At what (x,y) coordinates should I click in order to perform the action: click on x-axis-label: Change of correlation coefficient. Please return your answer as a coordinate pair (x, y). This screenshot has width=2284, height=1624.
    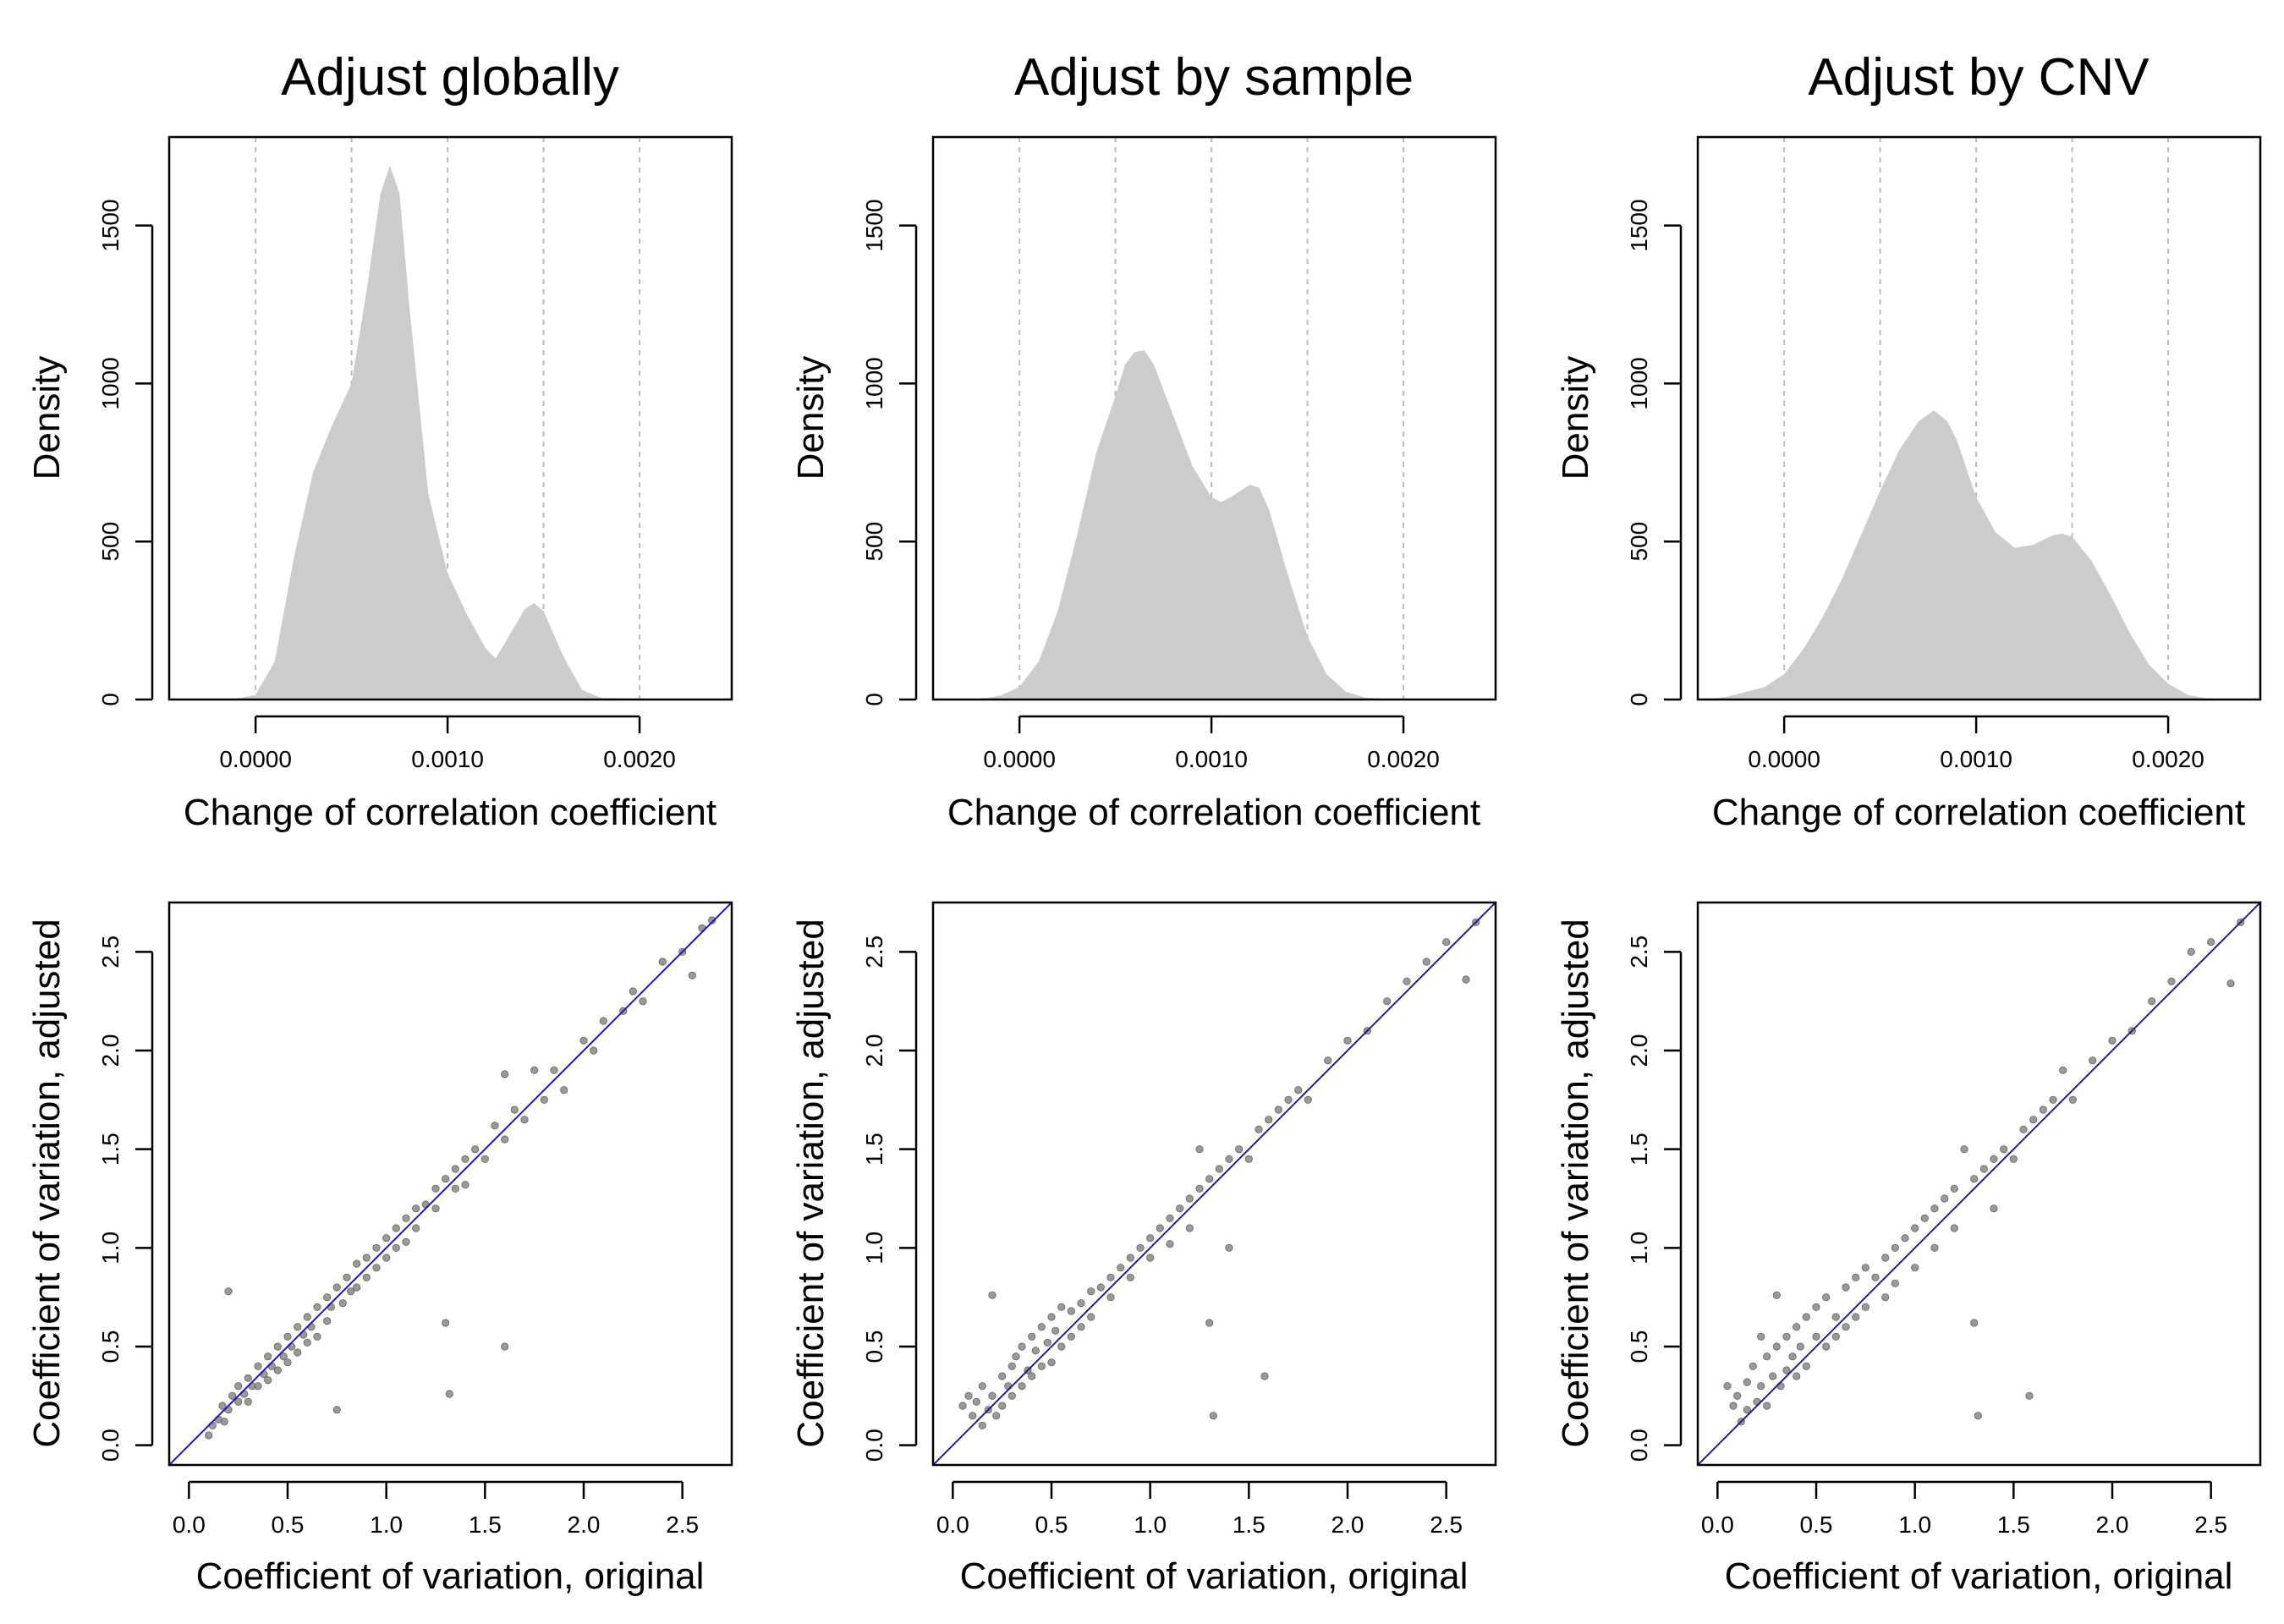
    Looking at the image, I should click on (450, 812).